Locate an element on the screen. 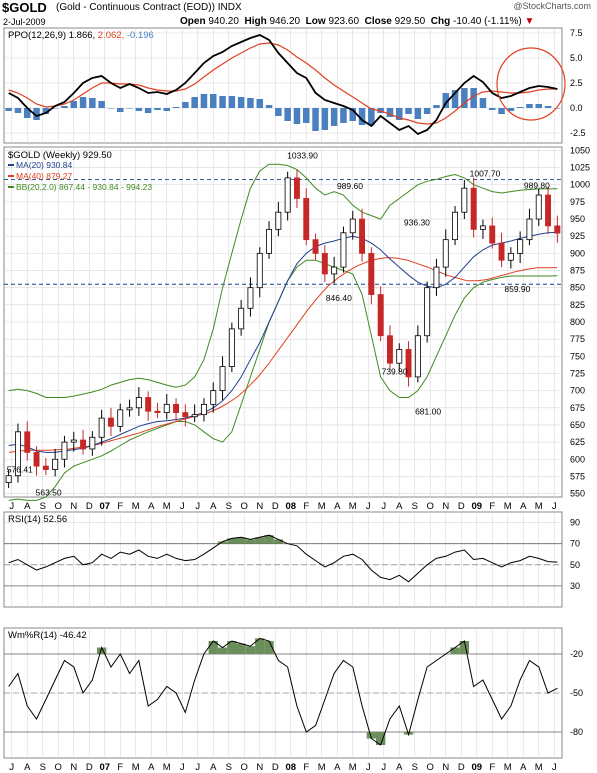 This screenshot has height=773, width=597. watermark: @StockCharts.com is located at coordinates (552, 6).